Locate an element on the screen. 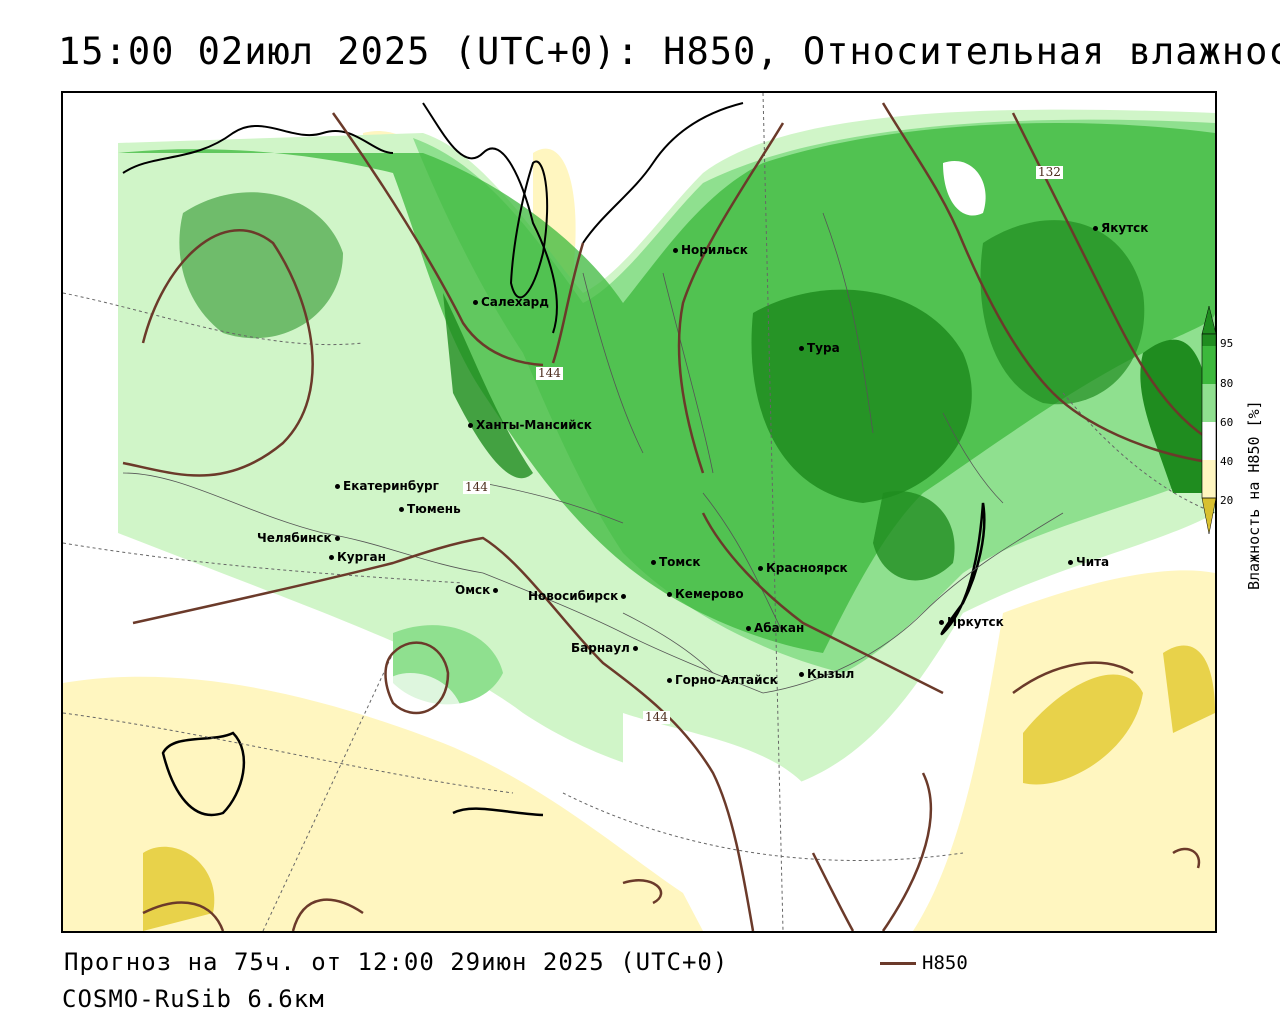 Image resolution: width=1280 pixels, height=1024 pixels. city-salekhard: Салехард is located at coordinates (511, 302).